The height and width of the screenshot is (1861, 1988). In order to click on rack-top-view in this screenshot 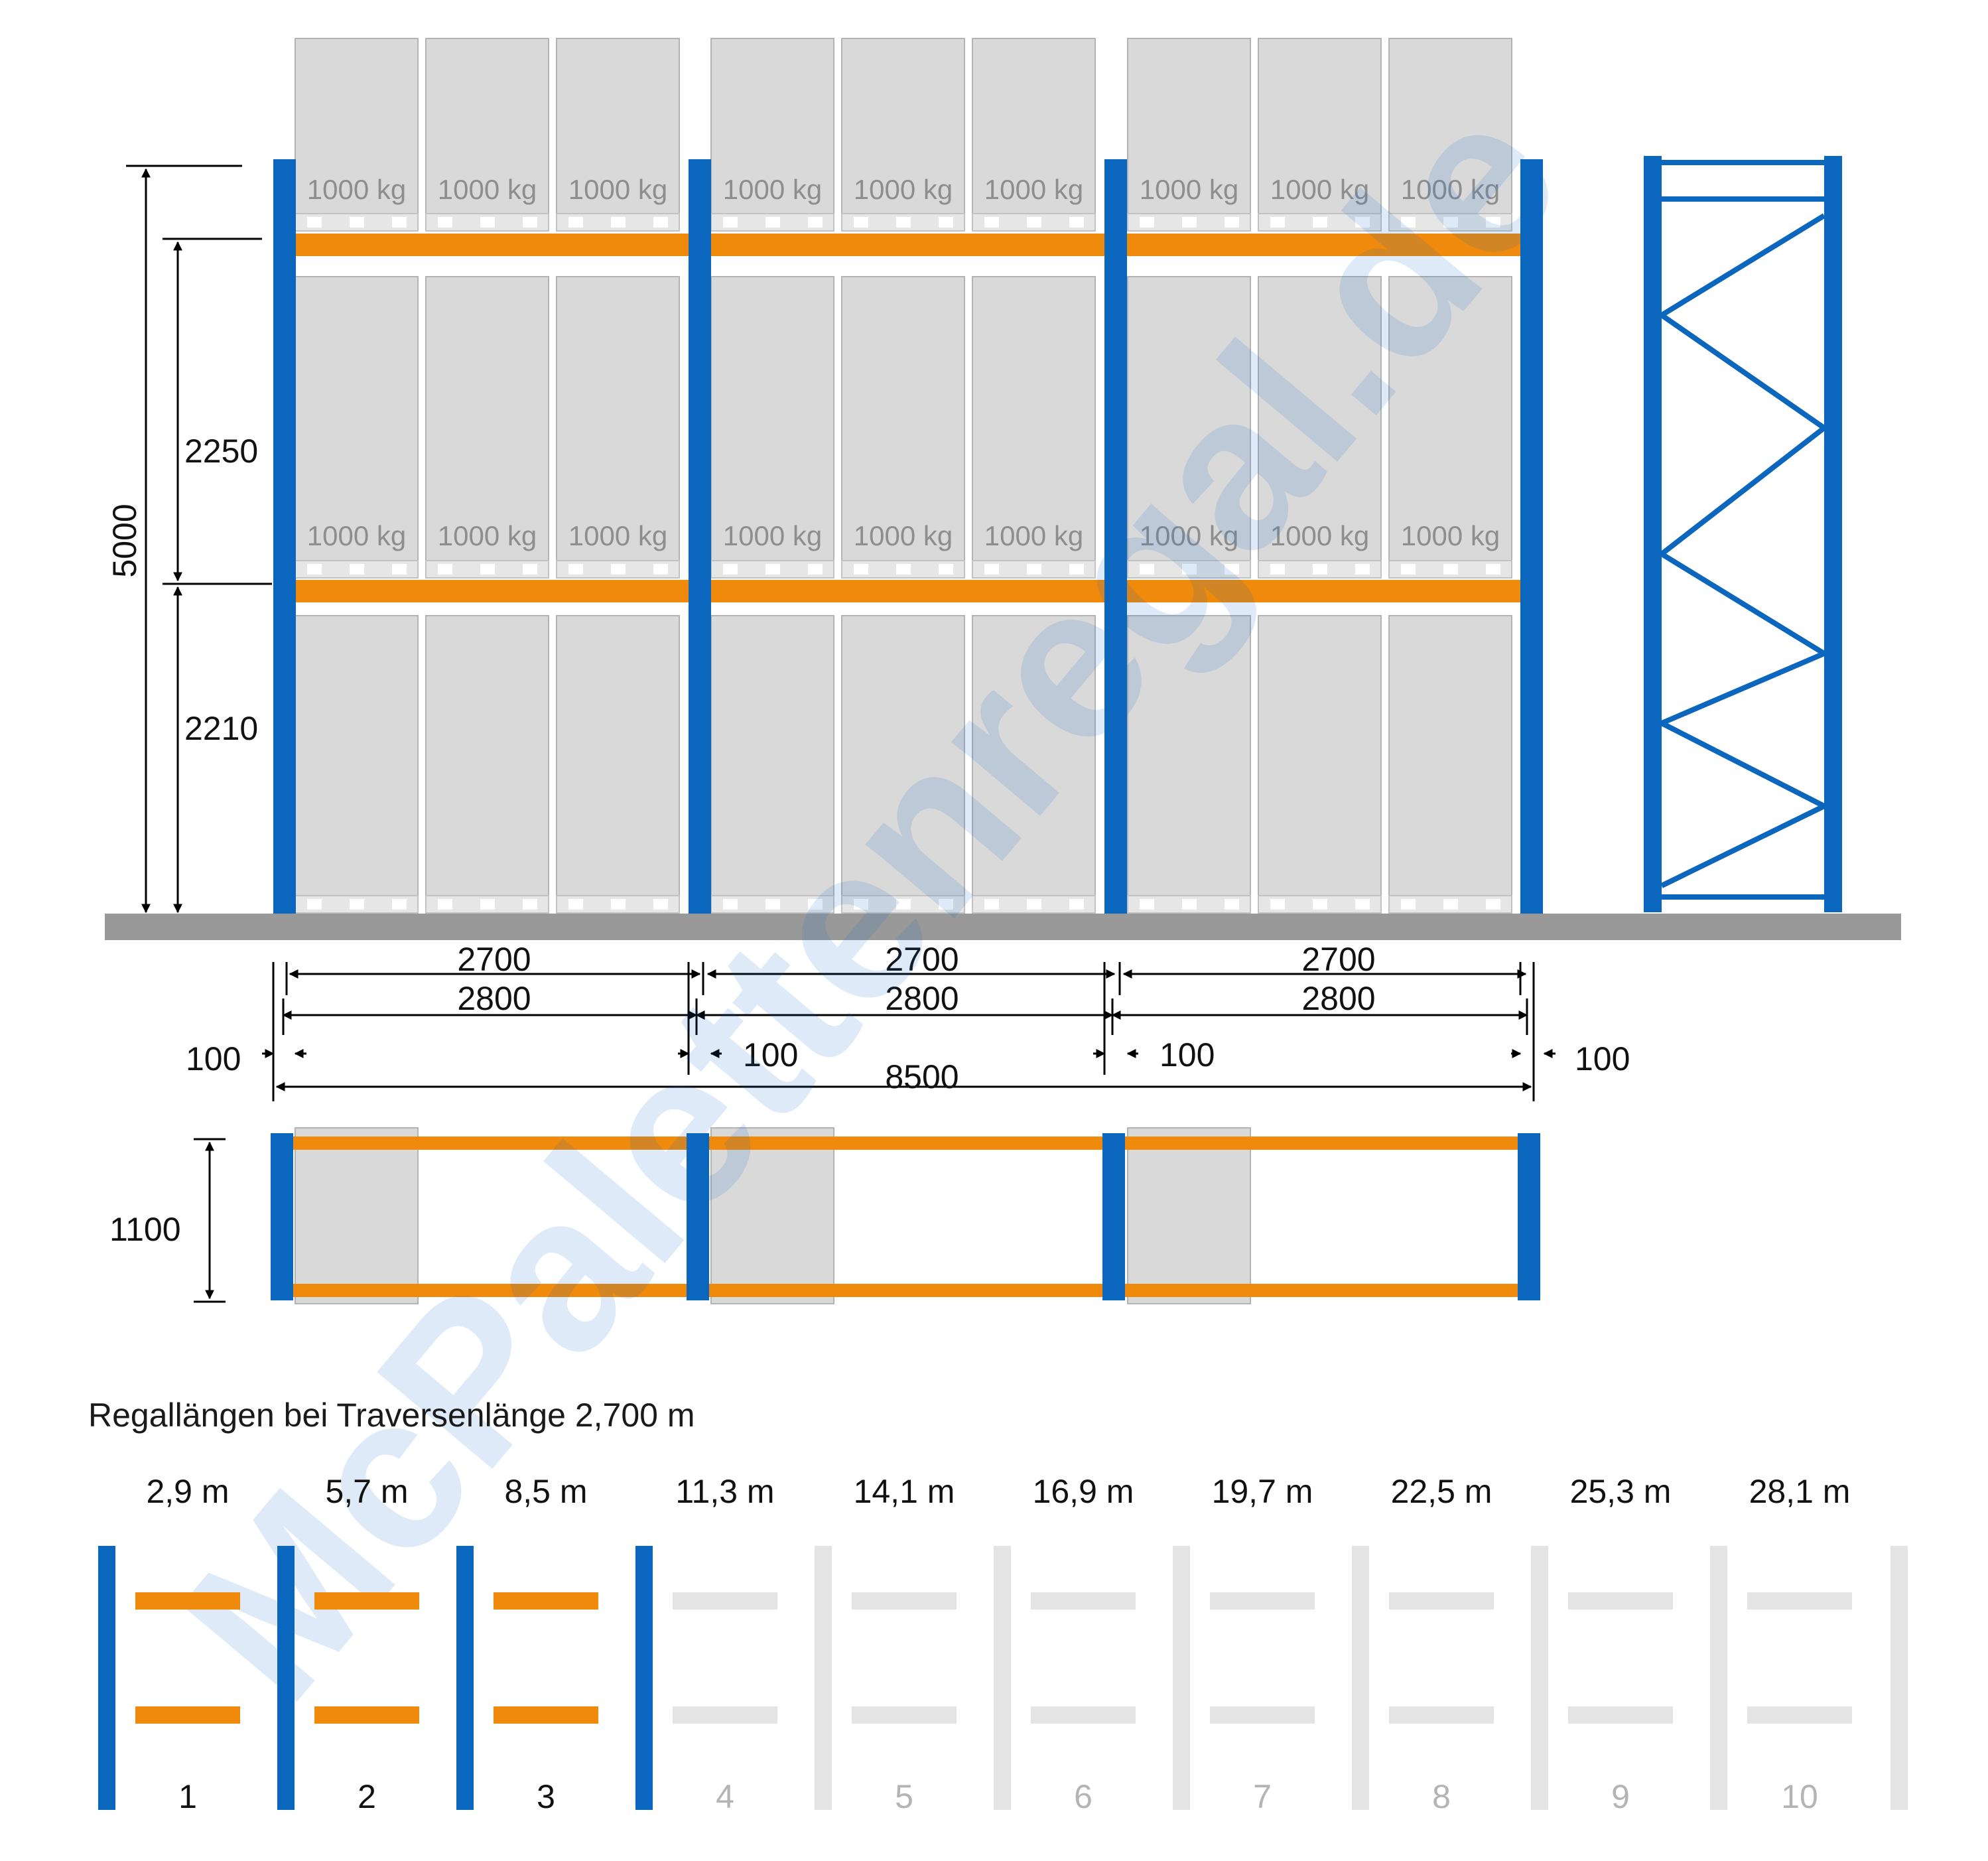, I will do `click(905, 1215)`.